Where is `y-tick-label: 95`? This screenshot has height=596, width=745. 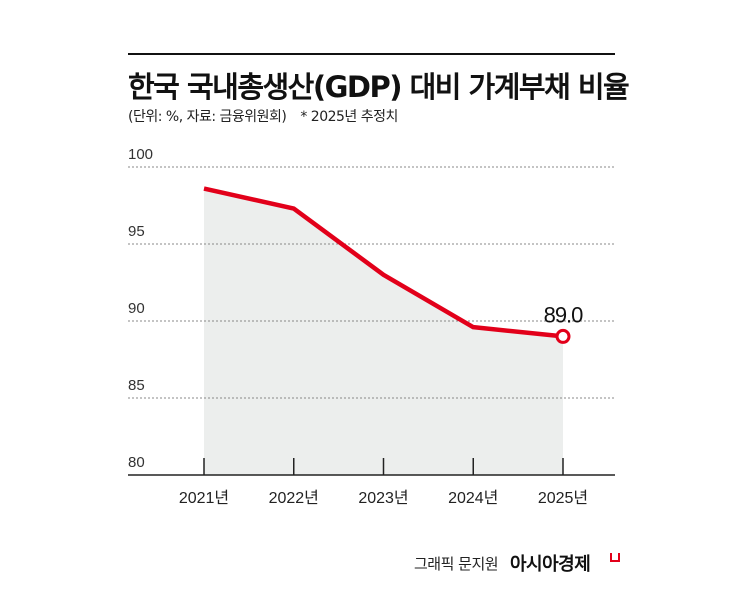 y-tick-label: 95 is located at coordinates (136, 231).